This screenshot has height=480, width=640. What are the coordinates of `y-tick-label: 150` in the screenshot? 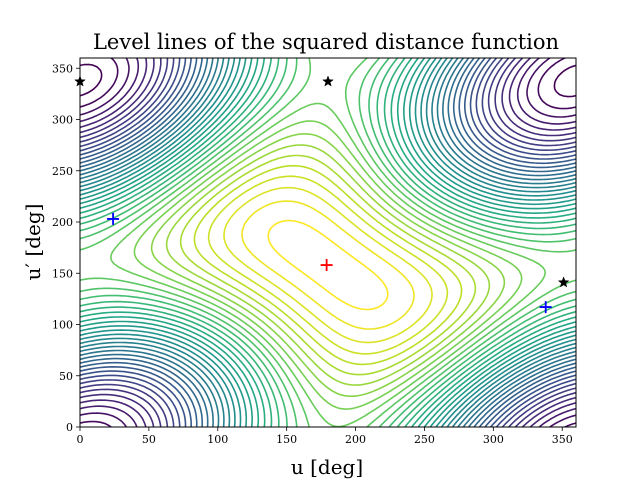 It's located at (62, 273).